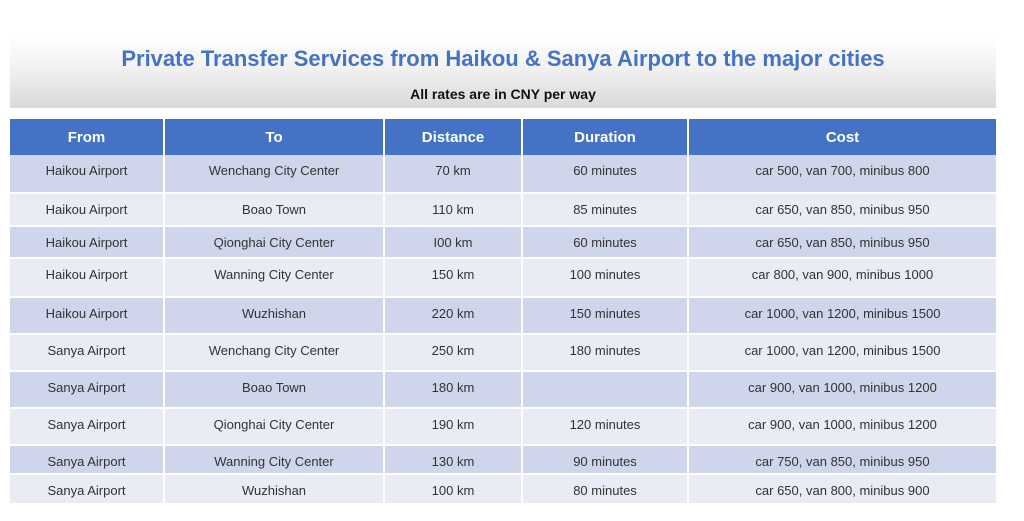 The width and height of the screenshot is (1024, 521). What do you see at coordinates (605, 376) in the screenshot?
I see `cell-text` at bounding box center [605, 376].